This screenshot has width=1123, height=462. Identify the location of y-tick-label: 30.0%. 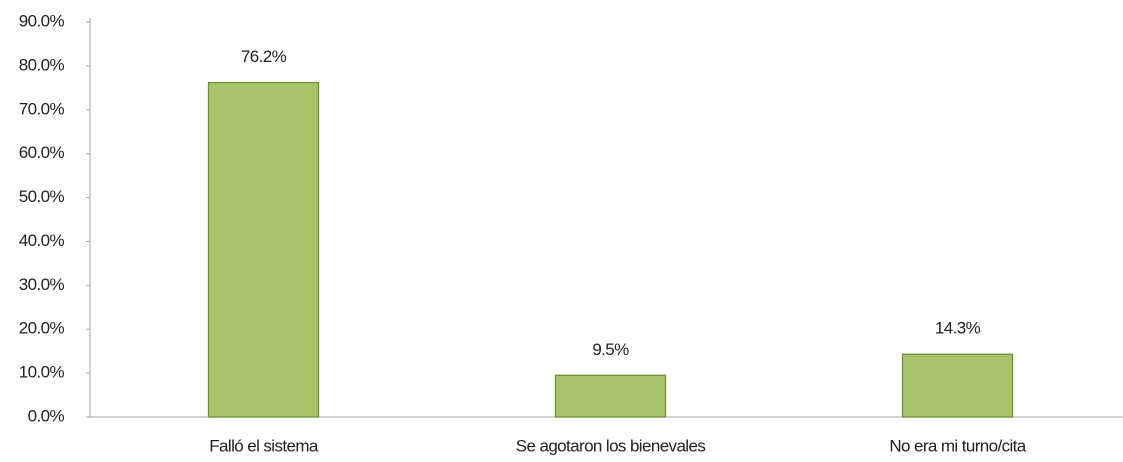
(42, 284).